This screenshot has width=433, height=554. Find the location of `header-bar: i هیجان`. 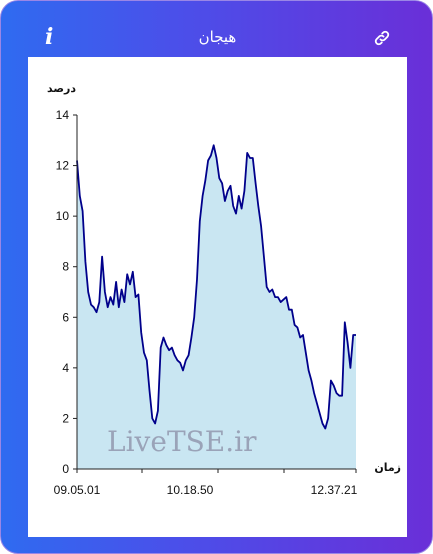

header-bar: i هیجان is located at coordinates (217, 29).